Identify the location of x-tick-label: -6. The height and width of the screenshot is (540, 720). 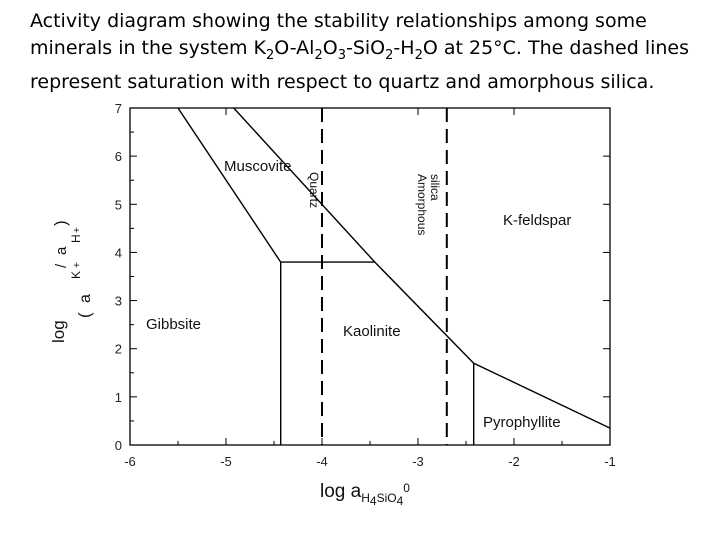
(130, 461).